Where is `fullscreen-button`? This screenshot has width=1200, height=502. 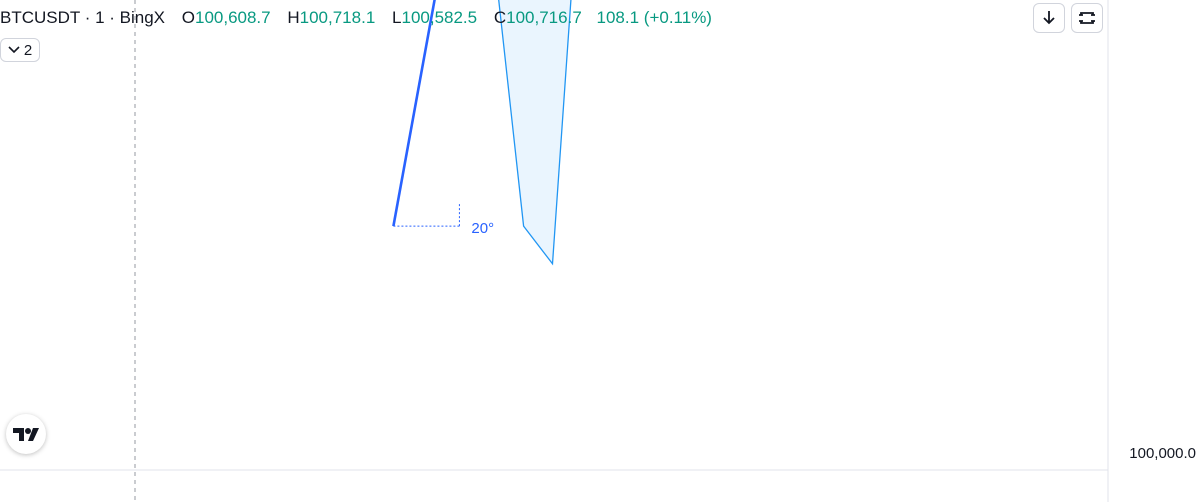
fullscreen-button is located at coordinates (1087, 18).